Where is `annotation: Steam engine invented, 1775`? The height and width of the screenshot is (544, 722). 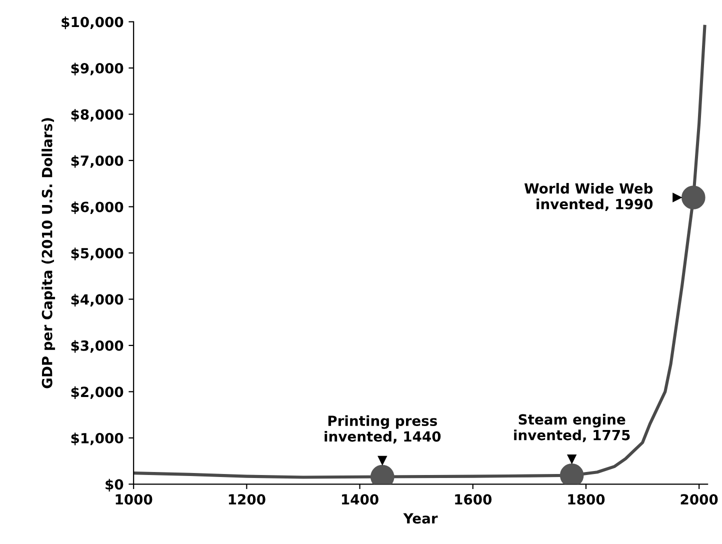
annotation: Steam engine invented, 1775 is located at coordinates (572, 428).